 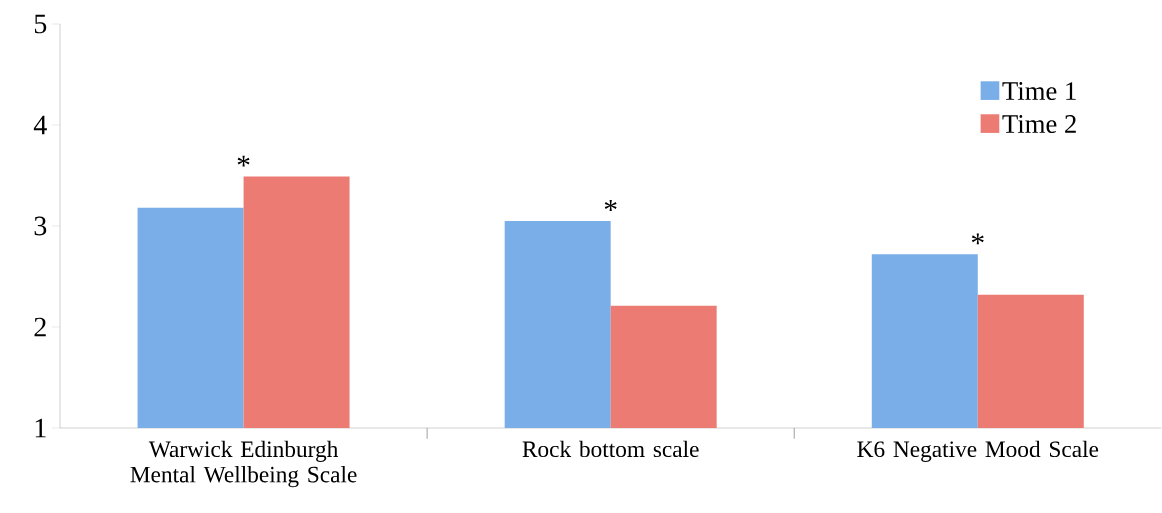 I want to click on y-tick-label: 3, so click(x=40, y=226).